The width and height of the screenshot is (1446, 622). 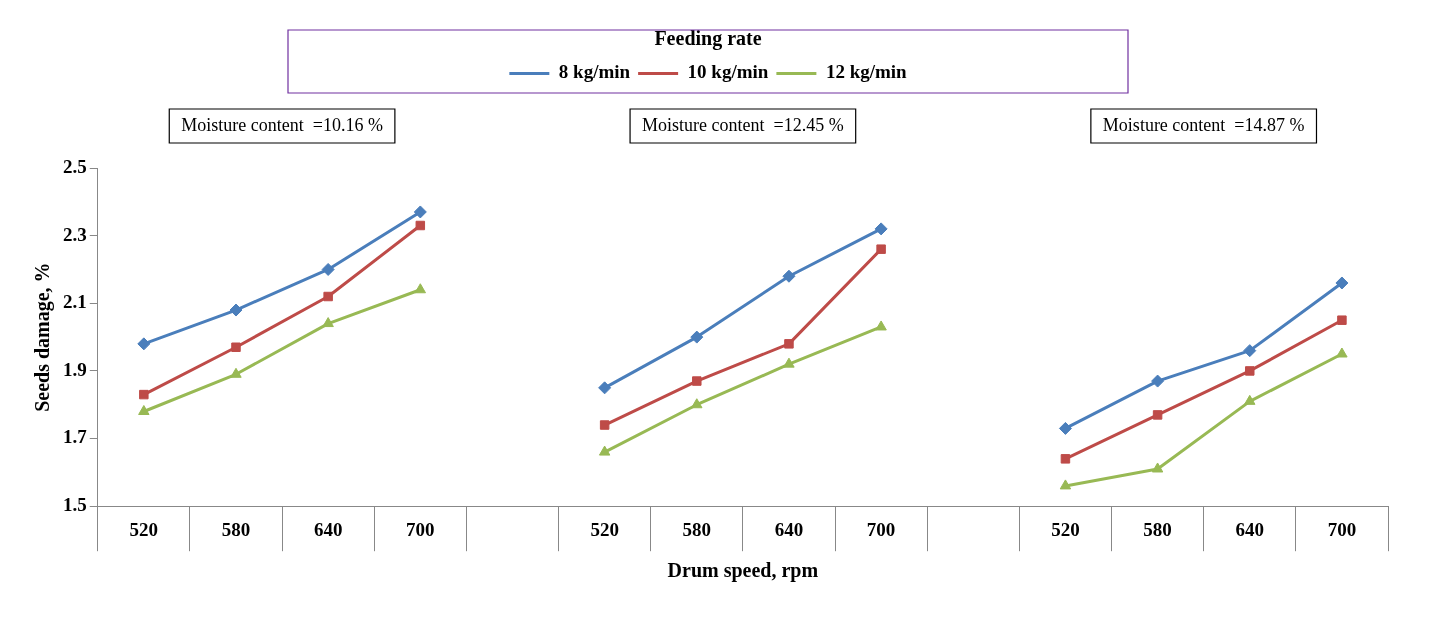 What do you see at coordinates (594, 72) in the screenshot?
I see `legend-label: 8 kg/min` at bounding box center [594, 72].